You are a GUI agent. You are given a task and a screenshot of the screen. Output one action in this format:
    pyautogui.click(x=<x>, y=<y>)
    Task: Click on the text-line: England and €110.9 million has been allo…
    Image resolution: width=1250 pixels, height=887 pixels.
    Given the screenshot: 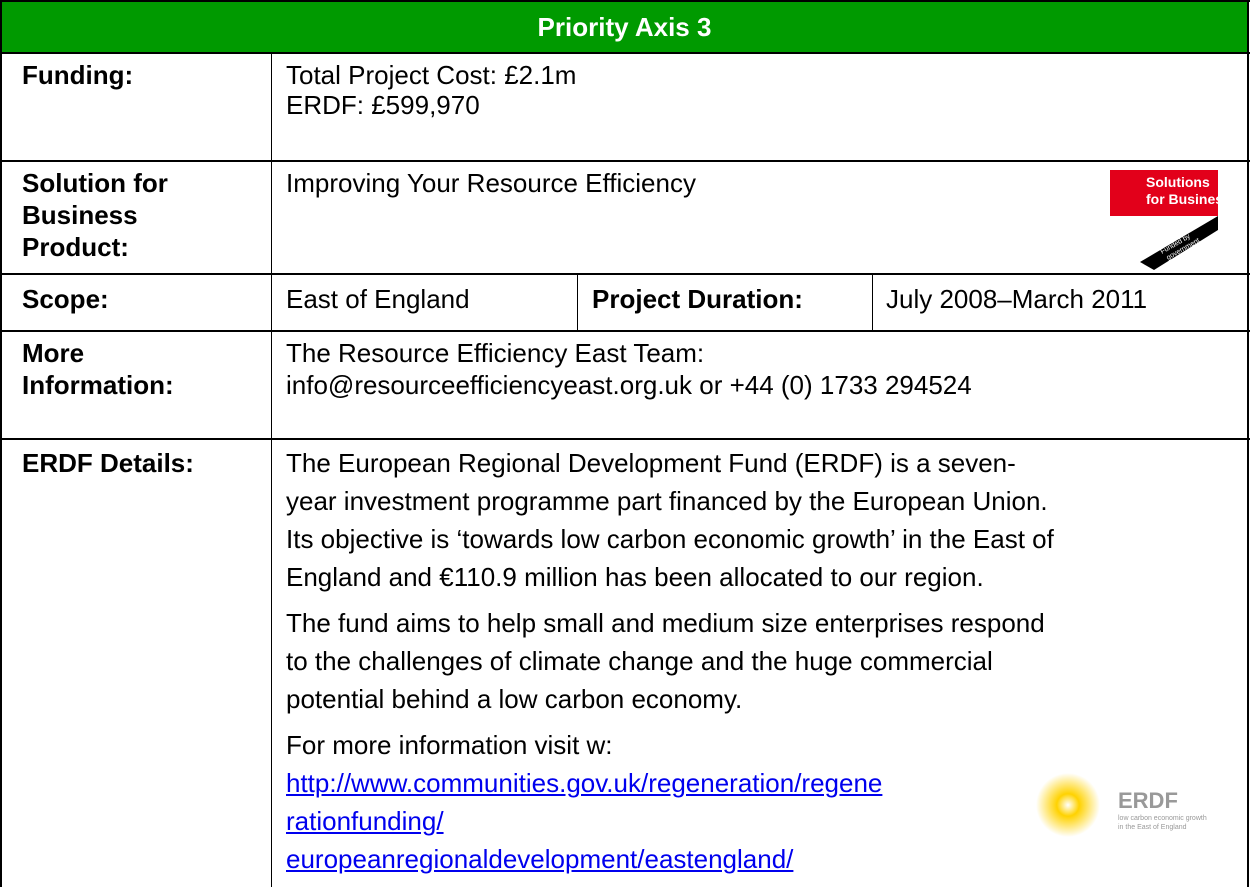 What is the action you would take?
    pyautogui.click(x=635, y=577)
    